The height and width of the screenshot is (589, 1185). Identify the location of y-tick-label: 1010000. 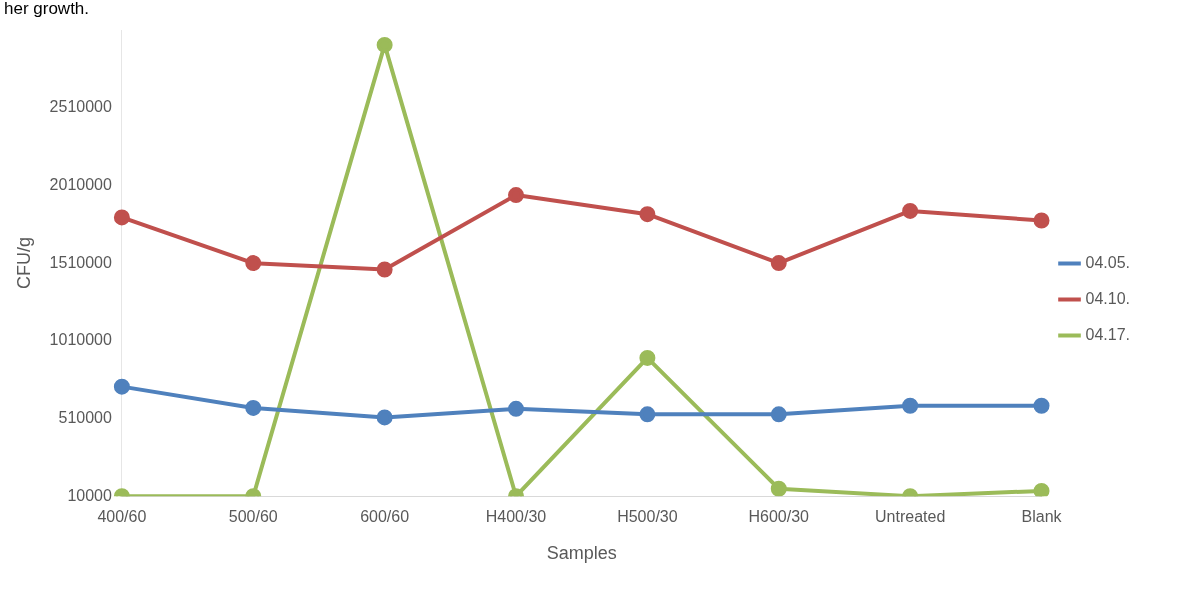
(80, 340).